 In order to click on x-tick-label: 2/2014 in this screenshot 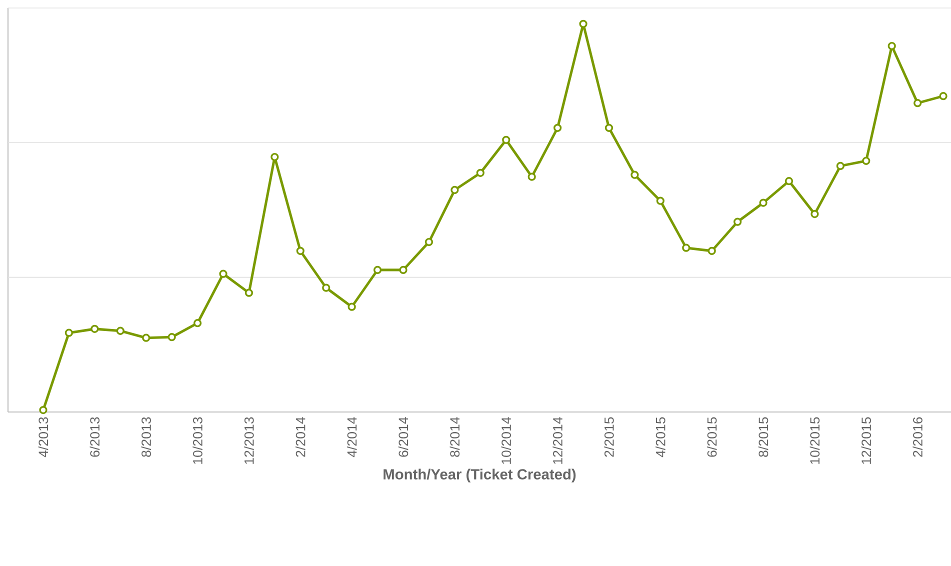, I will do `click(301, 437)`.